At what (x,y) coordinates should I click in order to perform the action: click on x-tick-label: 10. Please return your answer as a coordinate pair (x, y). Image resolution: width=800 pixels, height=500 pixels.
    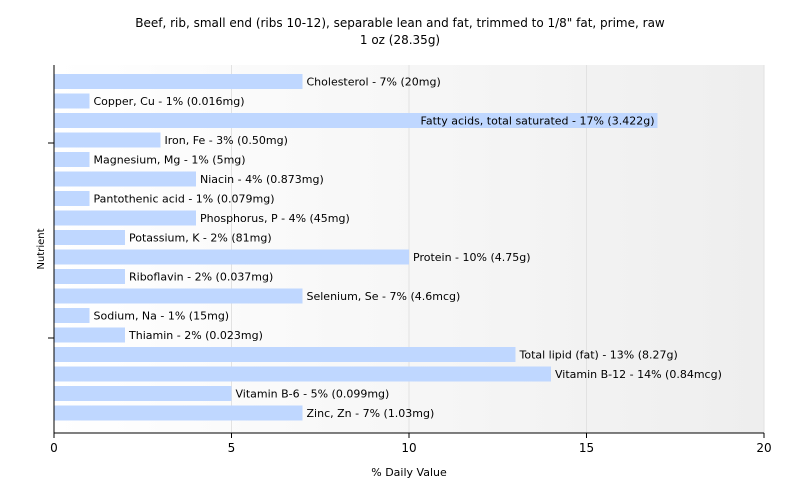
    Looking at the image, I should click on (408, 448).